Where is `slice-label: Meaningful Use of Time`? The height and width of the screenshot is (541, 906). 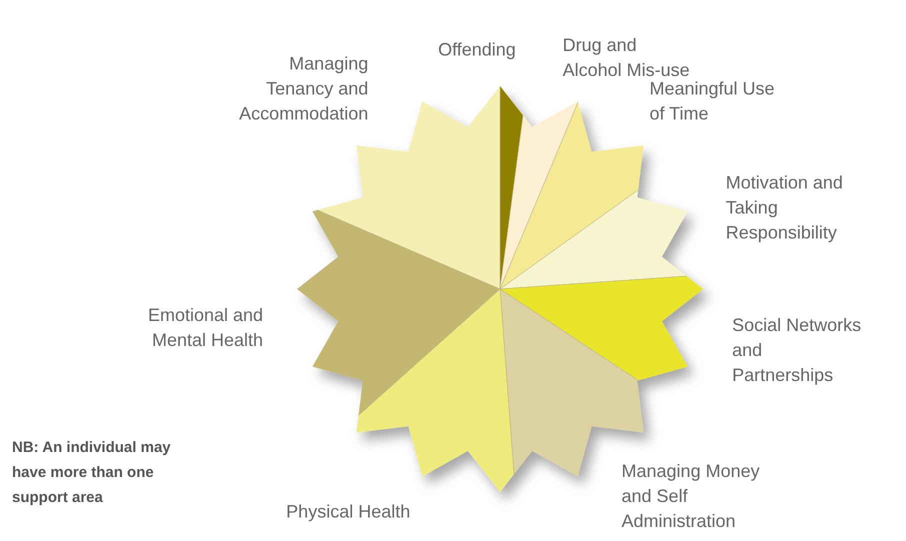
slice-label: Meaningful Use of Time is located at coordinates (712, 101).